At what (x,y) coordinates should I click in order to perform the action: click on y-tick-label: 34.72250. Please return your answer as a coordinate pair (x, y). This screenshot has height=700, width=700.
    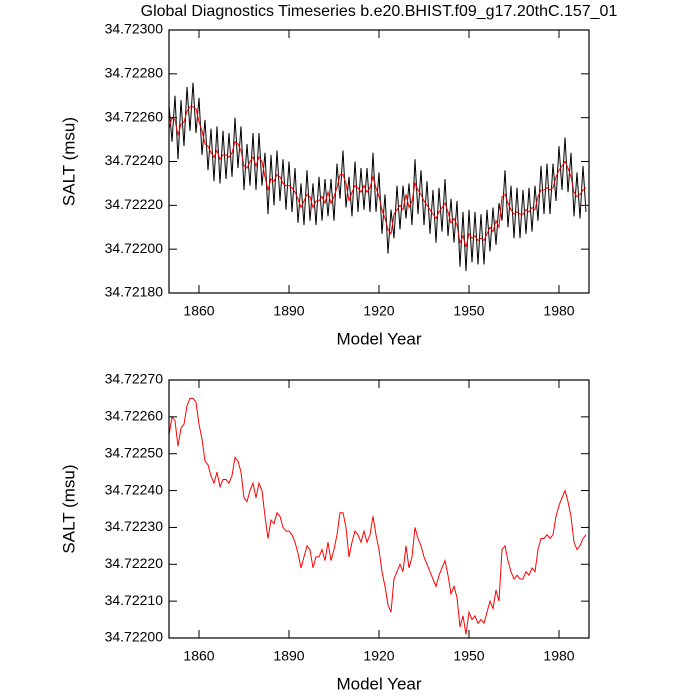
    Looking at the image, I should click on (134, 452).